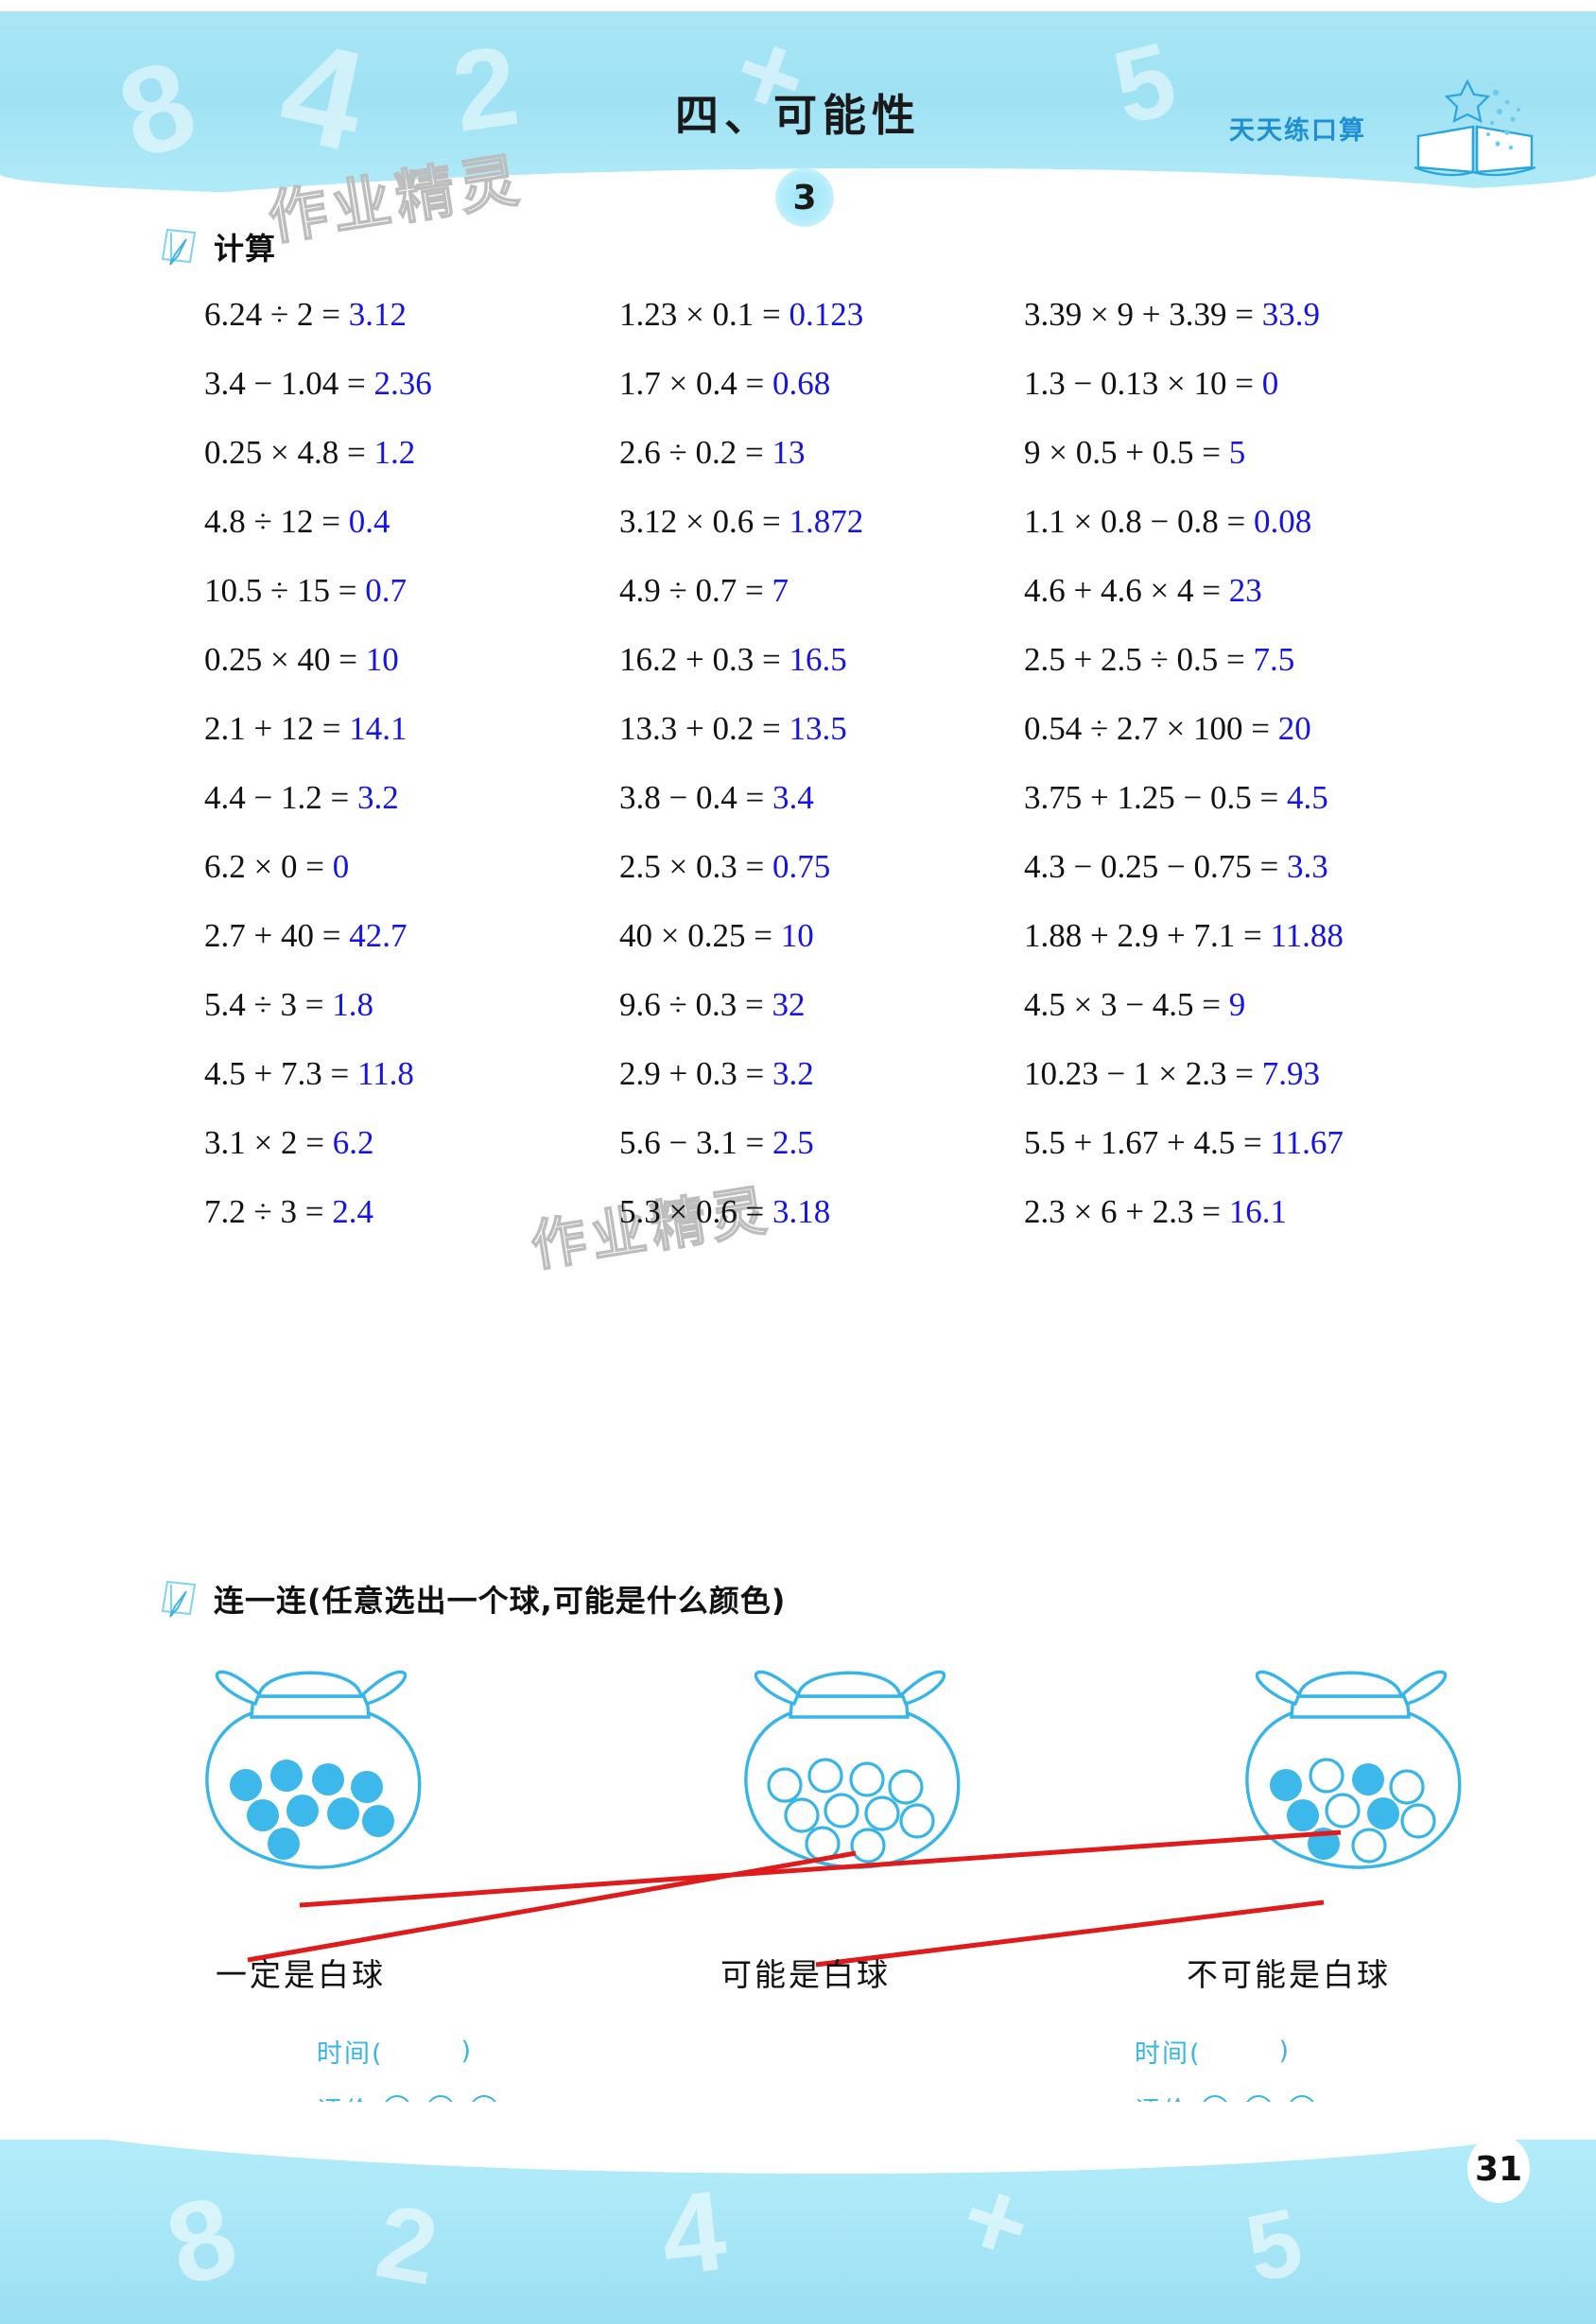 The width and height of the screenshot is (1596, 2324). What do you see at coordinates (1283, 521) in the screenshot?
I see `calc-answer: 0.08` at bounding box center [1283, 521].